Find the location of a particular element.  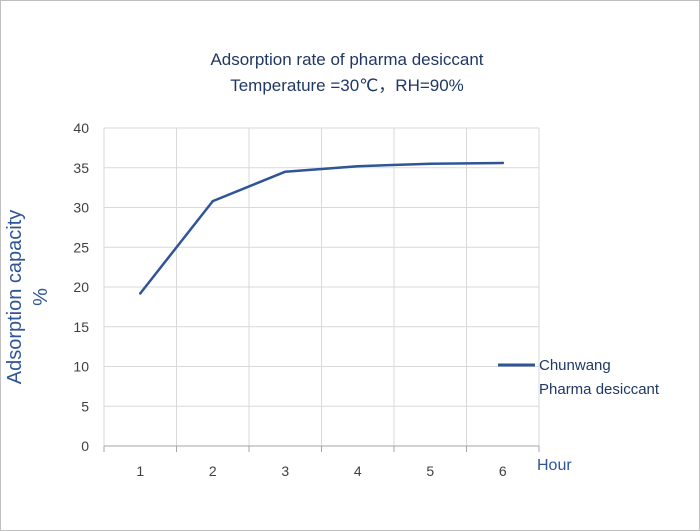

y-tick-label: 35 is located at coordinates (81, 168).